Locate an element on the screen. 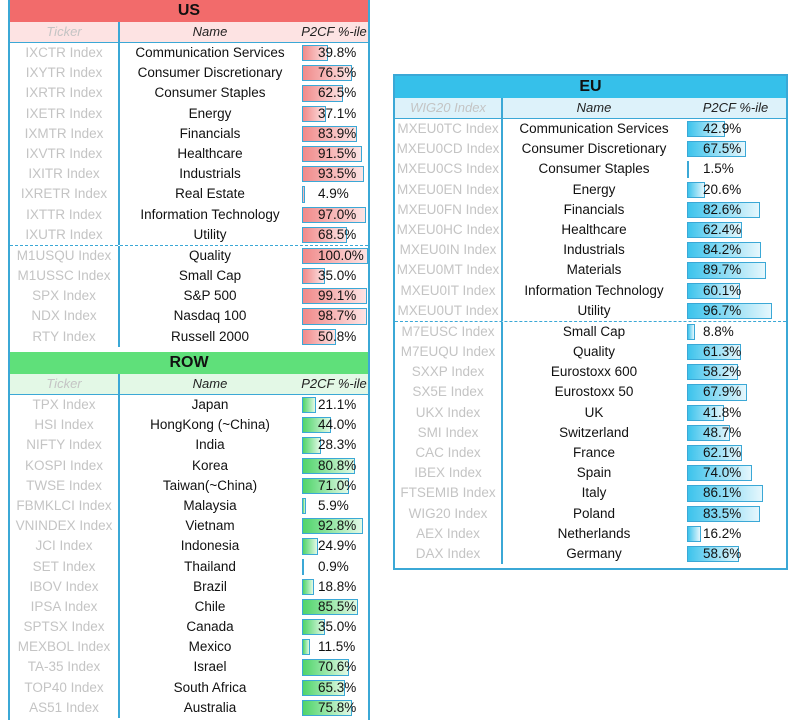  ticker-cell: IXYTR Index is located at coordinates (65, 73).